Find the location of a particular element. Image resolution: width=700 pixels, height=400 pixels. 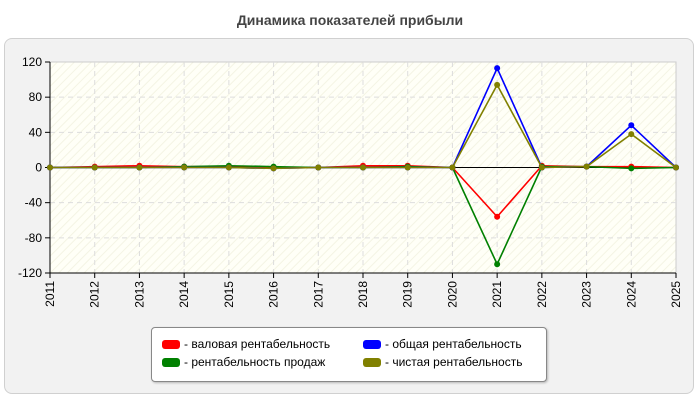

y-tick-label: 120 is located at coordinates (32, 62).